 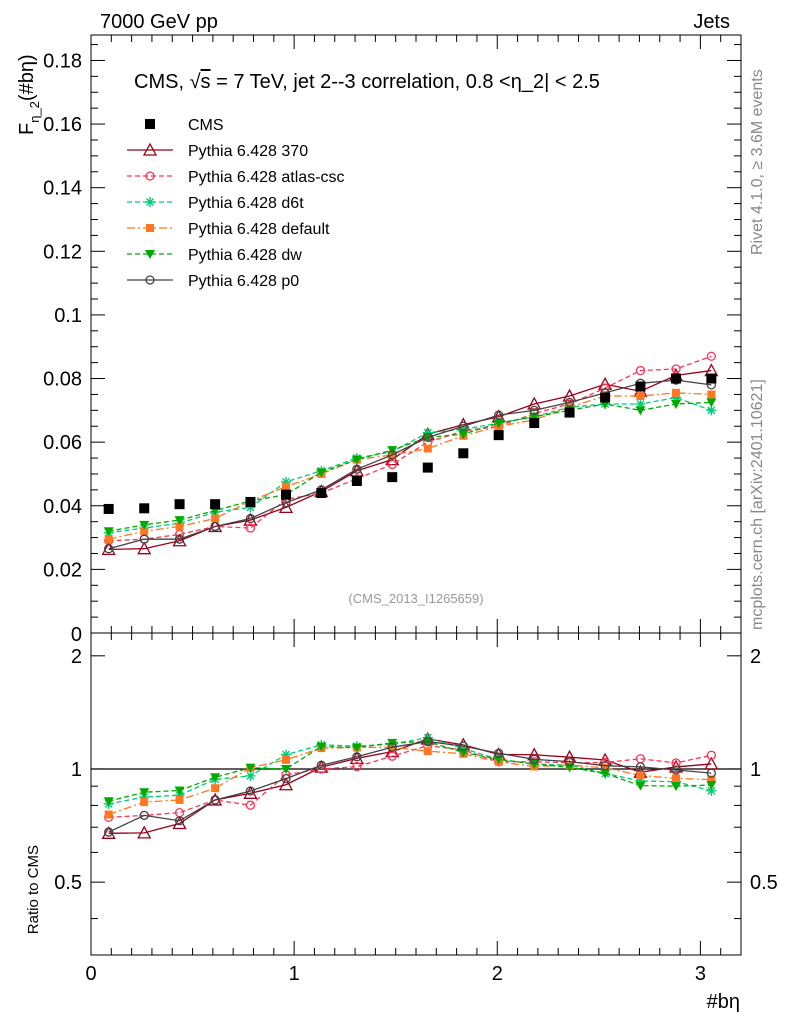 What do you see at coordinates (245, 255) in the screenshot?
I see `legend-label: Pythia 6.428 dw` at bounding box center [245, 255].